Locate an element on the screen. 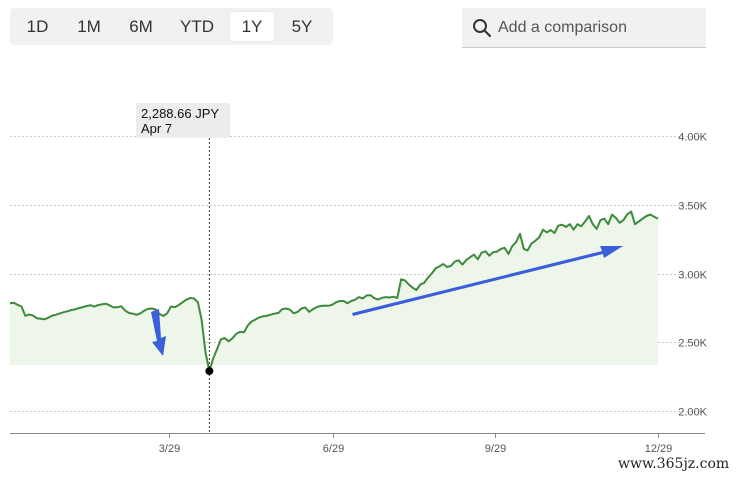 The image size is (741, 482). up-arrow-annotation is located at coordinates (487, 281).